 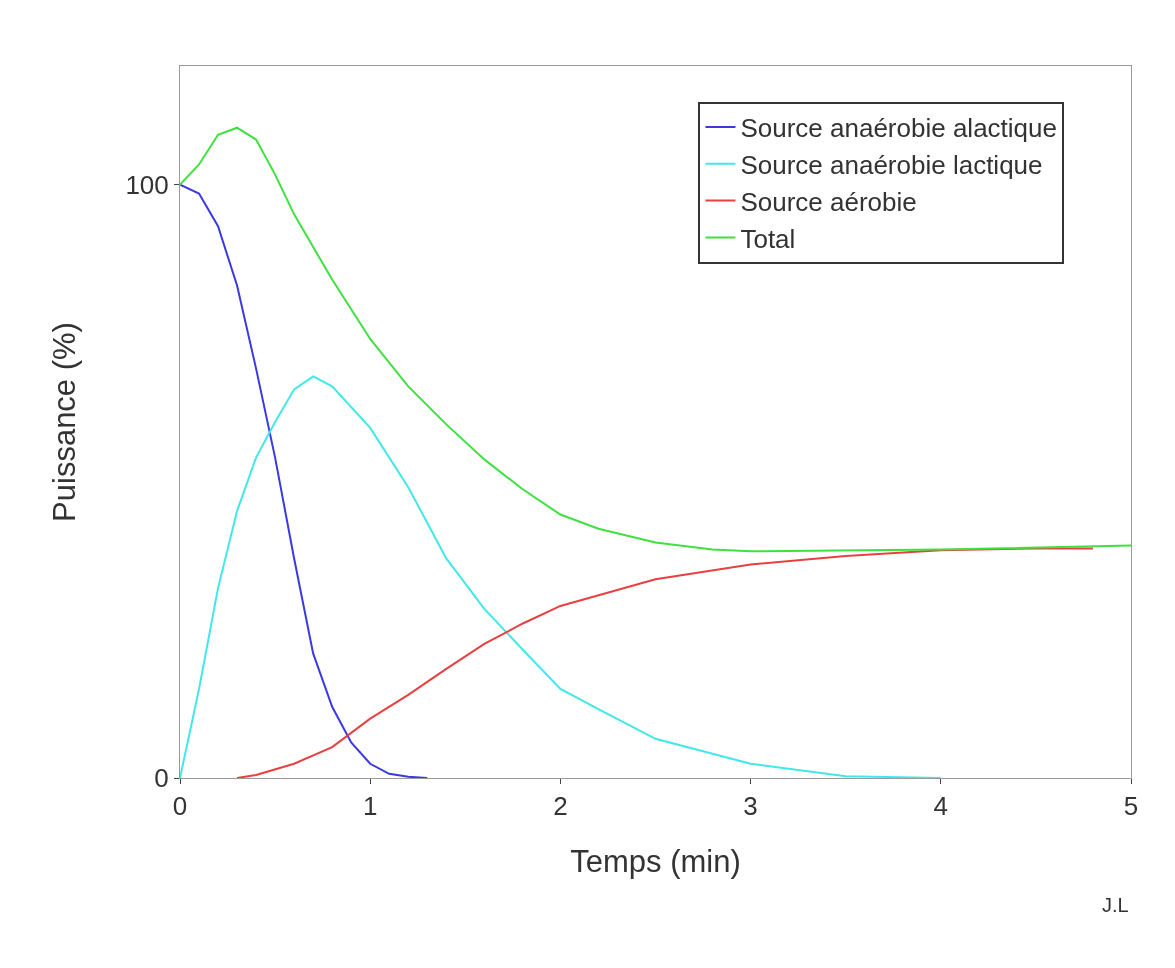 What do you see at coordinates (891, 164) in the screenshot?
I see `legend-label: Source anaérobie lactique` at bounding box center [891, 164].